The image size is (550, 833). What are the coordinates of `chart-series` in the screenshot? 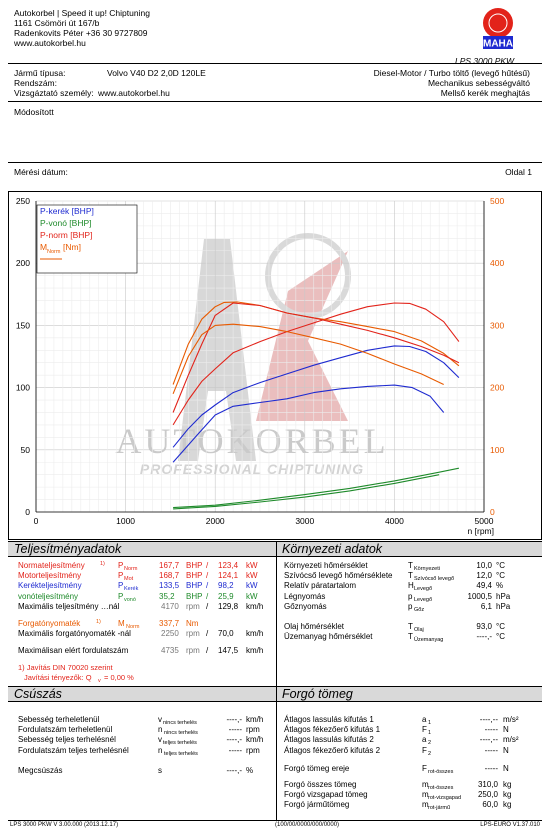 It's located at (316, 405).